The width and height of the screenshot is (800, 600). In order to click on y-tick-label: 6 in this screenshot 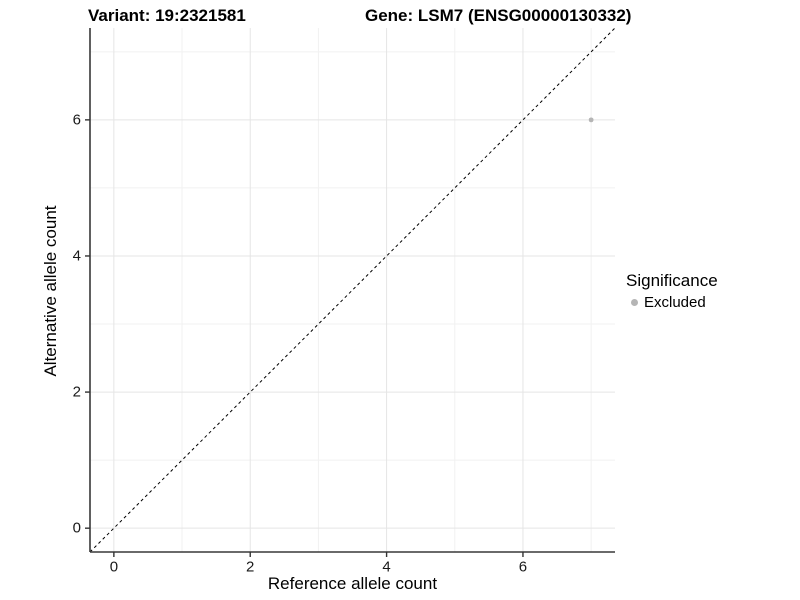, I will do `click(77, 119)`.